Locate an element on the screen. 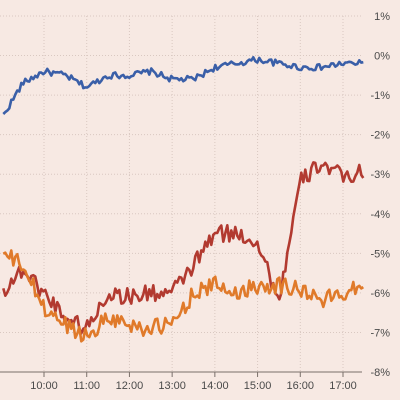  y-tick-label: -6% is located at coordinates (380, 294).